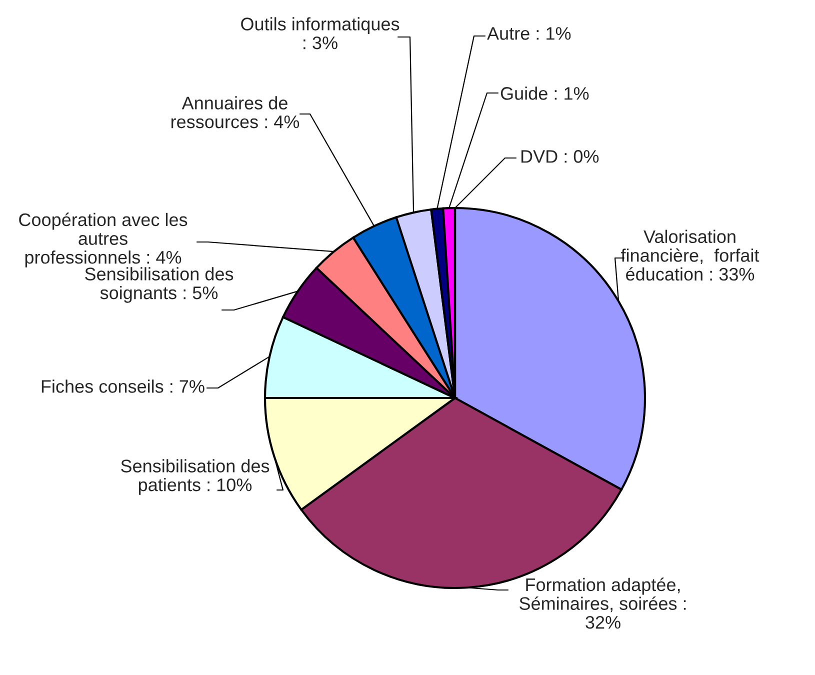 This screenshot has width=815, height=675. I want to click on slice-label: Fiches conseils : 7%, so click(123, 386).